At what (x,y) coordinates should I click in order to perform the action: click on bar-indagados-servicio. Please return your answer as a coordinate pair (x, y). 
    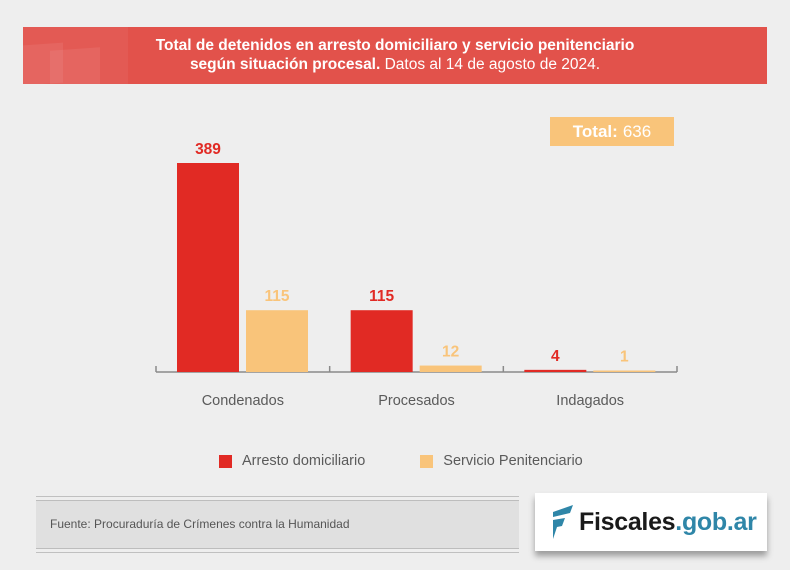
    Looking at the image, I should click on (624, 371).